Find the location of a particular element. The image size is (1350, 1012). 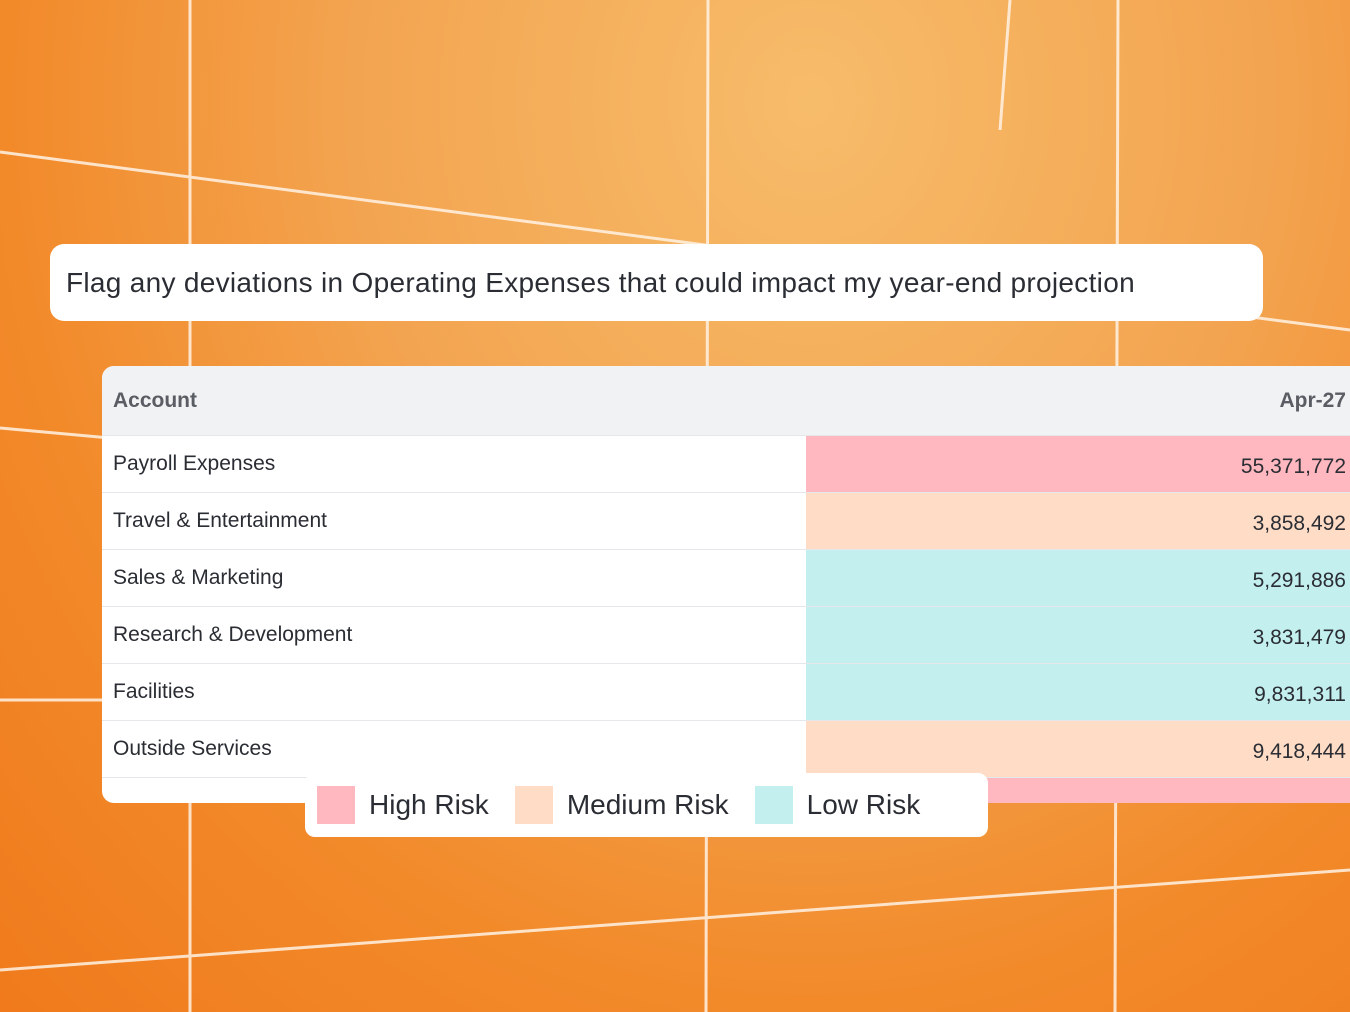

table-row: 3,831,479 Research & Development is located at coordinates (726, 635).